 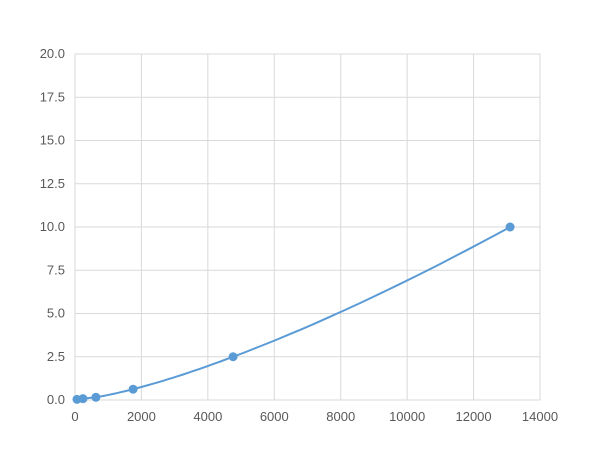 What do you see at coordinates (56, 399) in the screenshot?
I see `y-tick-label: 0.0` at bounding box center [56, 399].